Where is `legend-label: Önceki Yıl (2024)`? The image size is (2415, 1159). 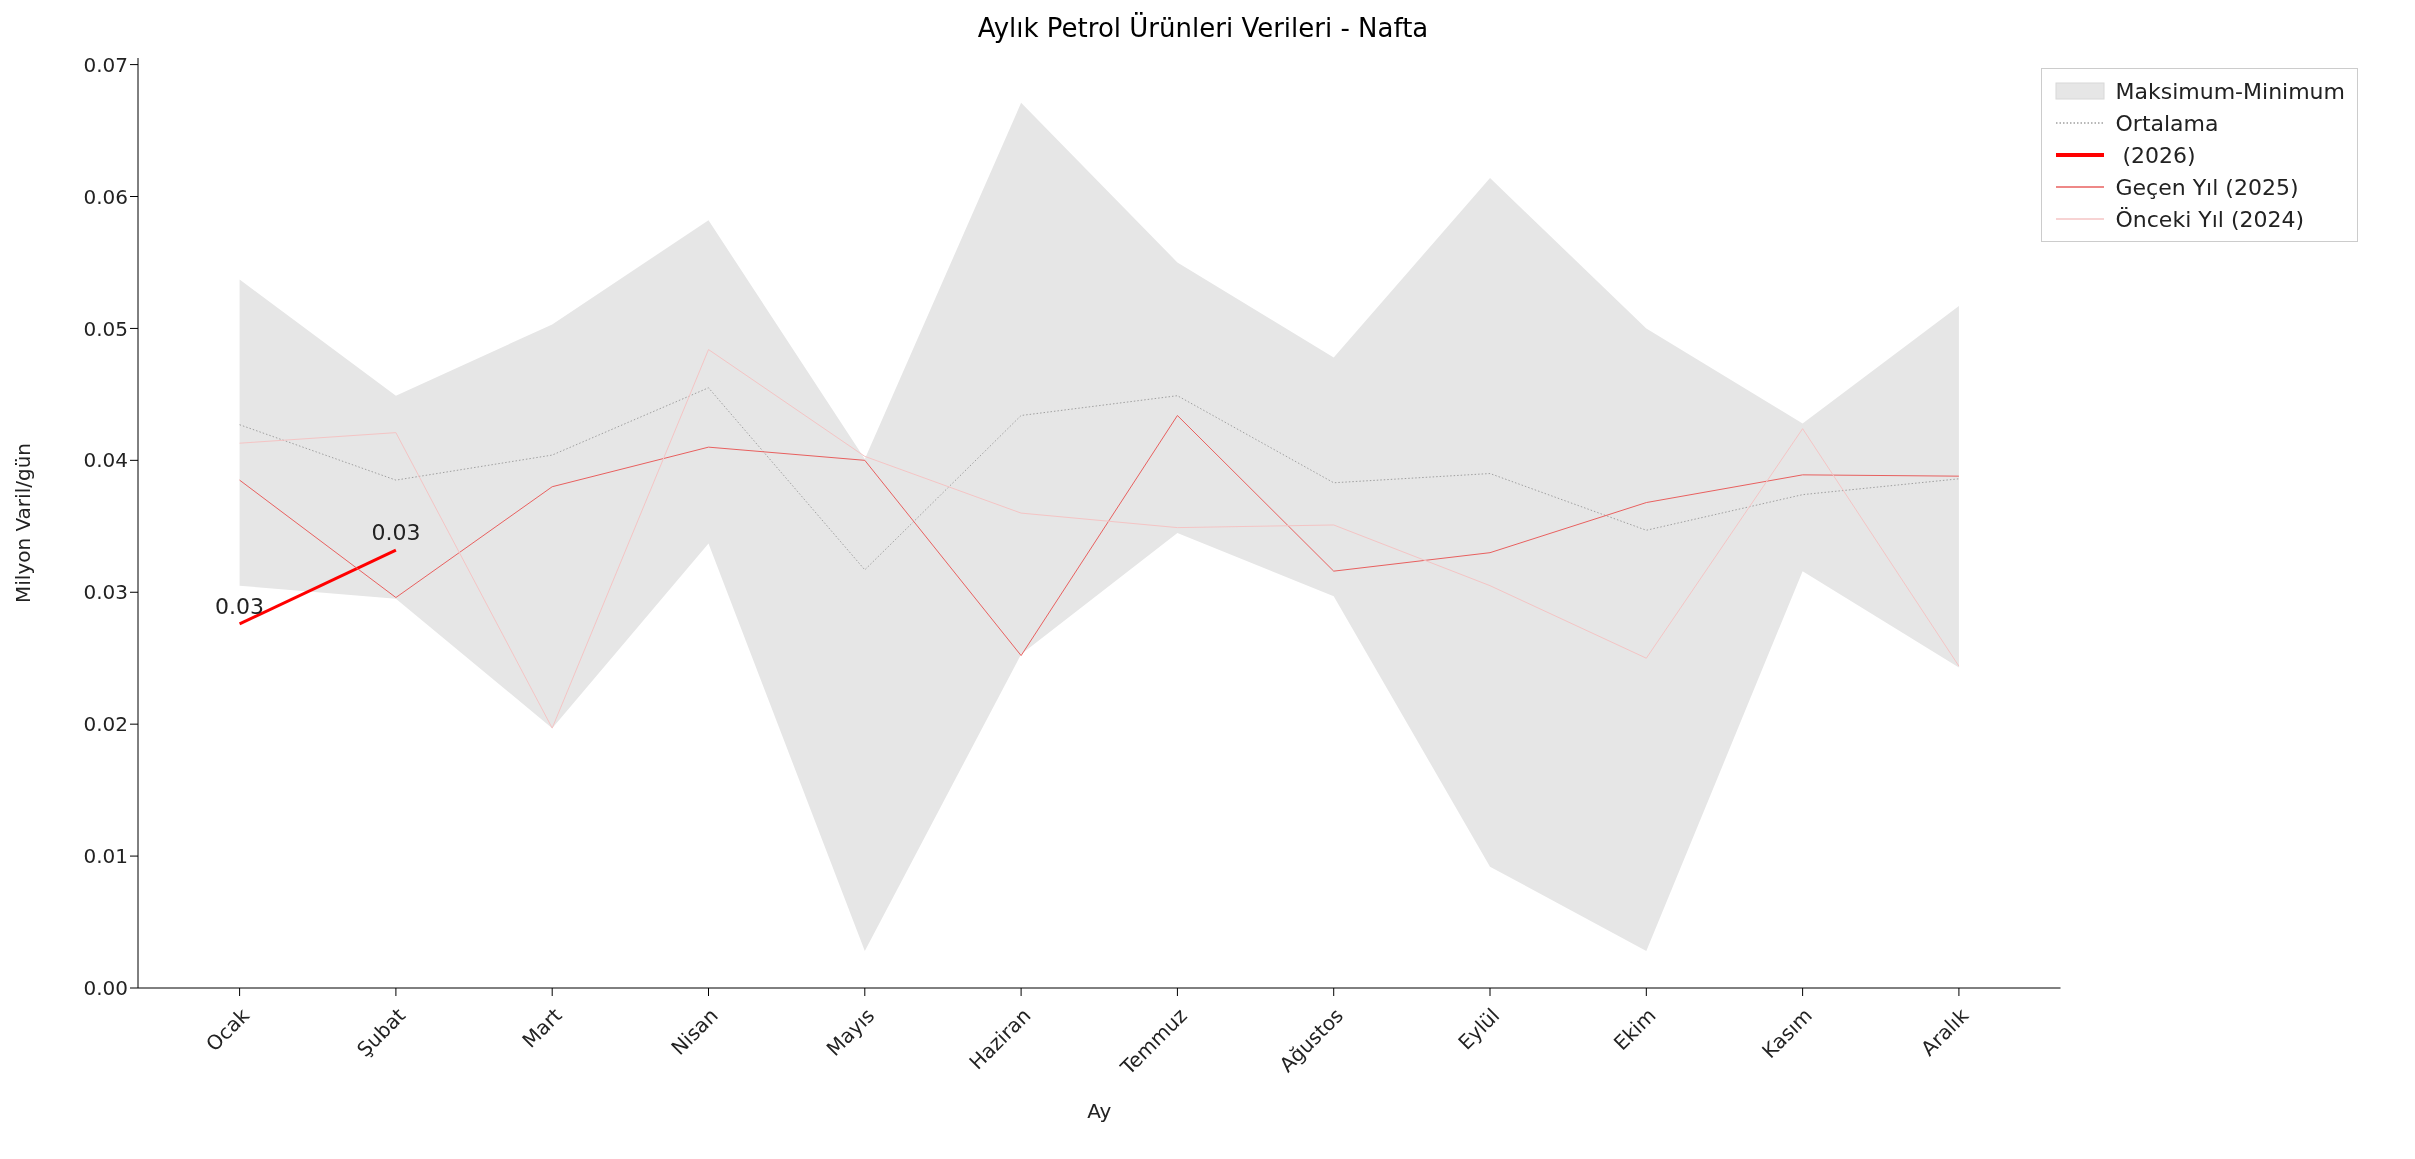 legend-label: Önceki Yıl (2024) is located at coordinates (2210, 219).